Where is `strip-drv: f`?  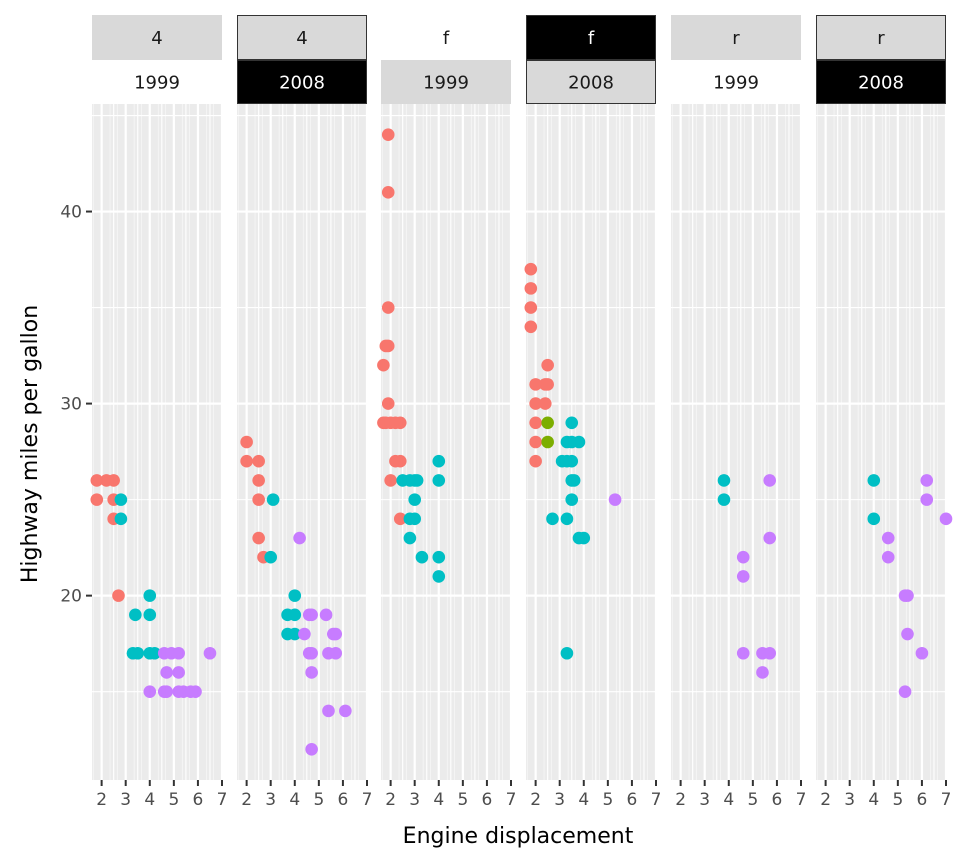
strip-drv: f is located at coordinates (446, 37).